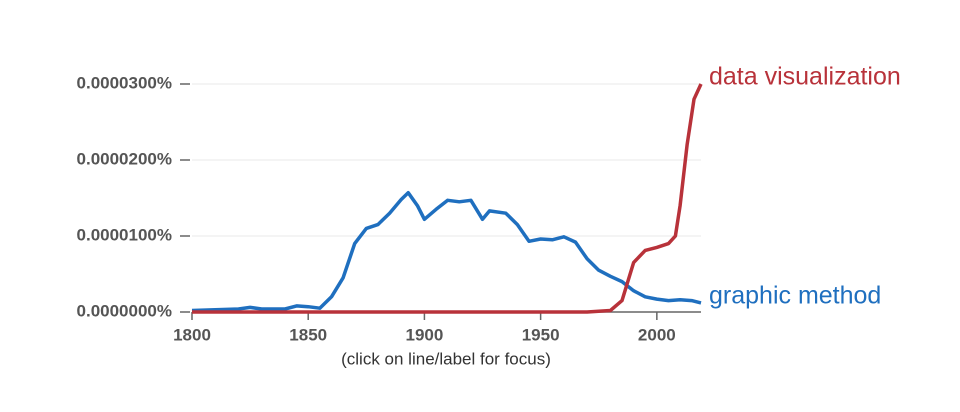  What do you see at coordinates (425, 334) in the screenshot?
I see `x-tick-label: 1900` at bounding box center [425, 334].